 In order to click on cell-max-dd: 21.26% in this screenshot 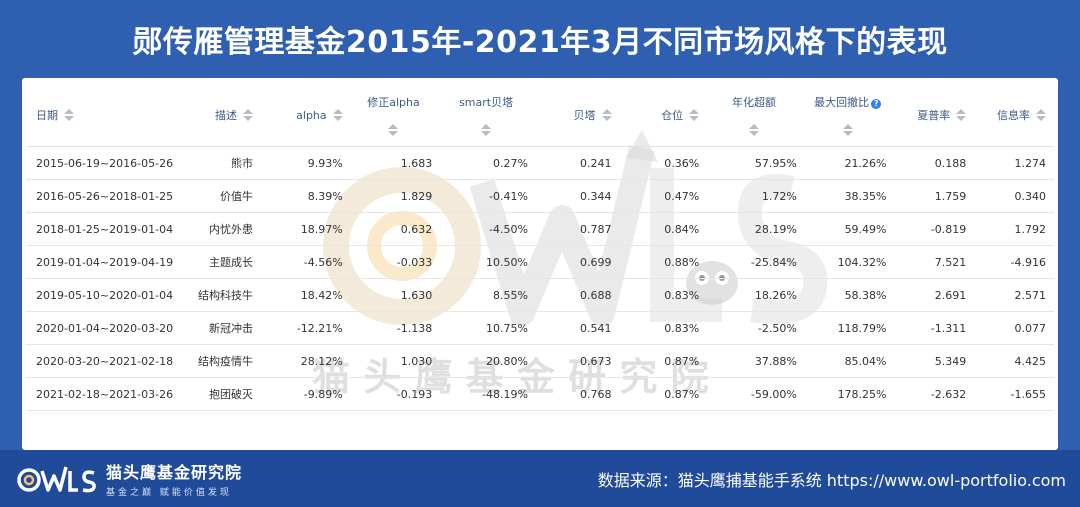, I will do `click(847, 163)`.